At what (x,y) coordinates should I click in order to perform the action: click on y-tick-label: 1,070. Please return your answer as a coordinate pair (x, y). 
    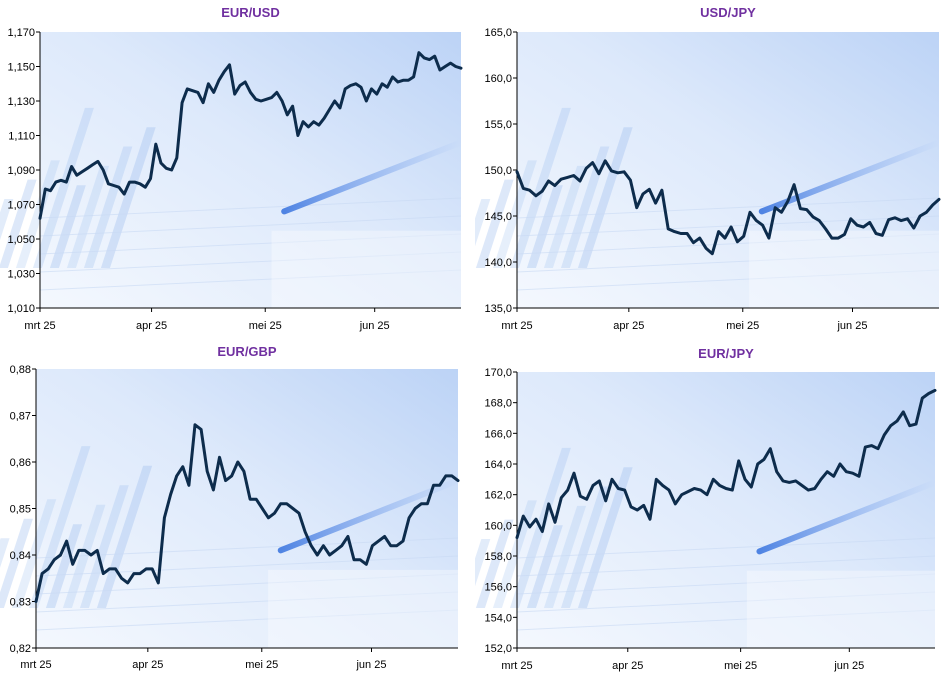
    Looking at the image, I should click on (21, 206).